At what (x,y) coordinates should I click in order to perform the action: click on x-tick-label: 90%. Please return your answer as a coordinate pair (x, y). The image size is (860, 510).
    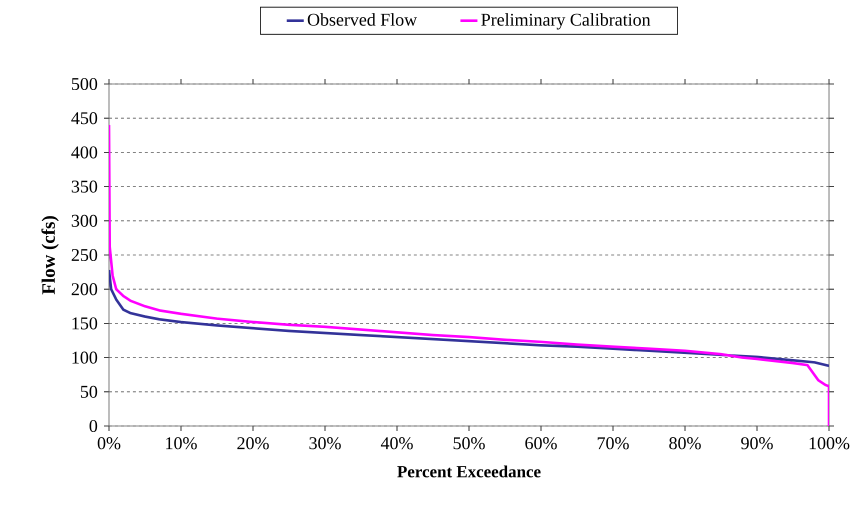
    Looking at the image, I should click on (757, 443).